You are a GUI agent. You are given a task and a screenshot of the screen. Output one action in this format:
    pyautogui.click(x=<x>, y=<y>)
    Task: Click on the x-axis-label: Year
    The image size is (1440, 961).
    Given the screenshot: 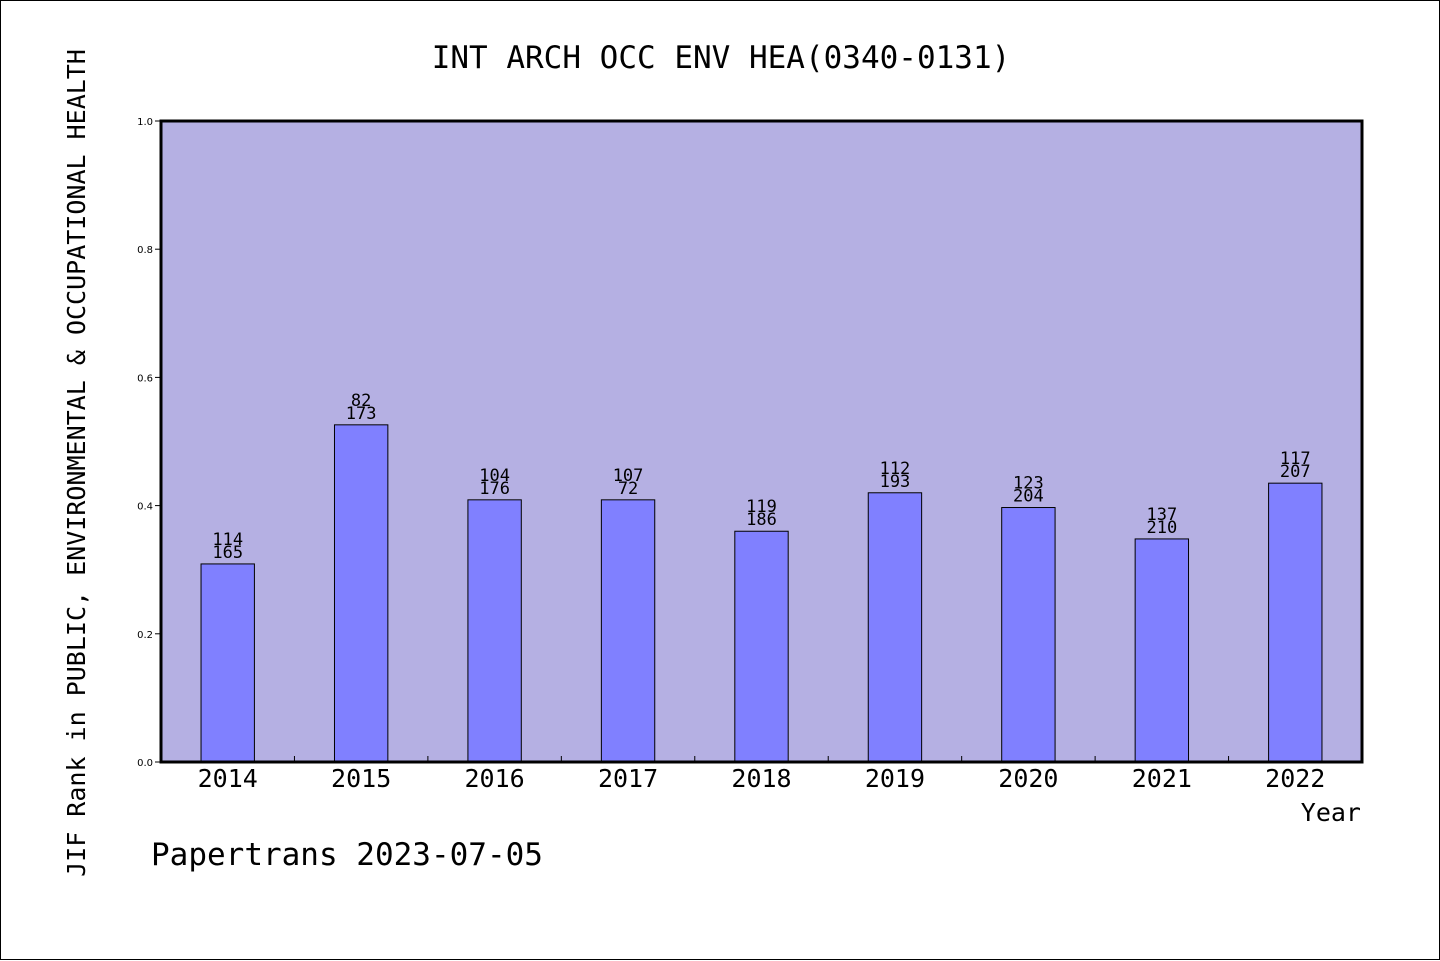 What is the action you would take?
    pyautogui.click(x=1331, y=812)
    